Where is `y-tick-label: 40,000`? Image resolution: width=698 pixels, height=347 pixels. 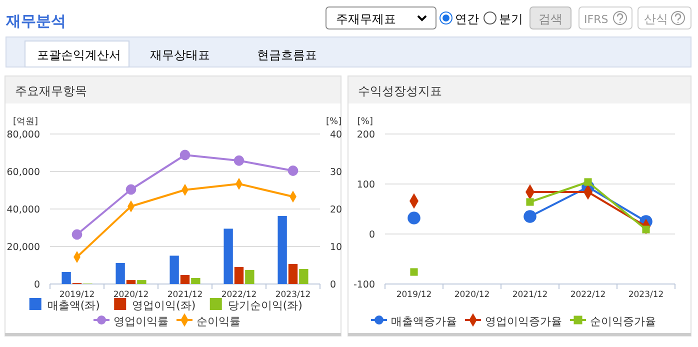
y-tick-label: 40,000 is located at coordinates (23, 210).